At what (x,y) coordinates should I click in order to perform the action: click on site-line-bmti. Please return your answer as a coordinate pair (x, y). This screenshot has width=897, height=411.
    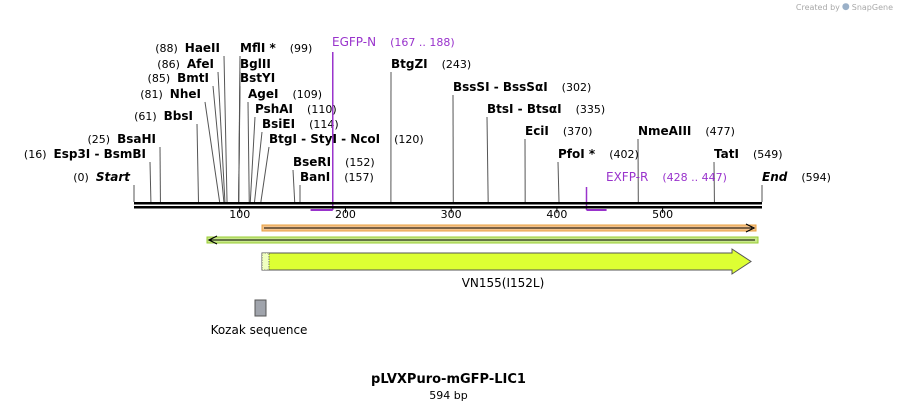
    Looking at the image, I should click on (218, 144).